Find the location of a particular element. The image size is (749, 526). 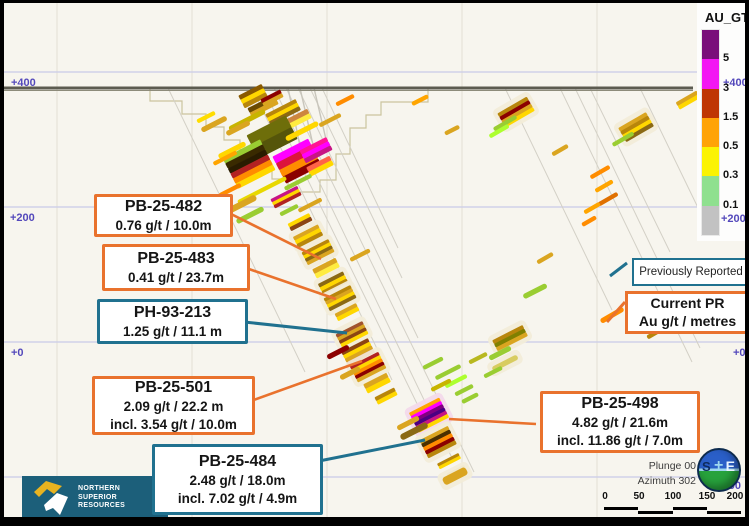

scale-bar: 0 50 100 150 200 is located at coordinates (671, 504).